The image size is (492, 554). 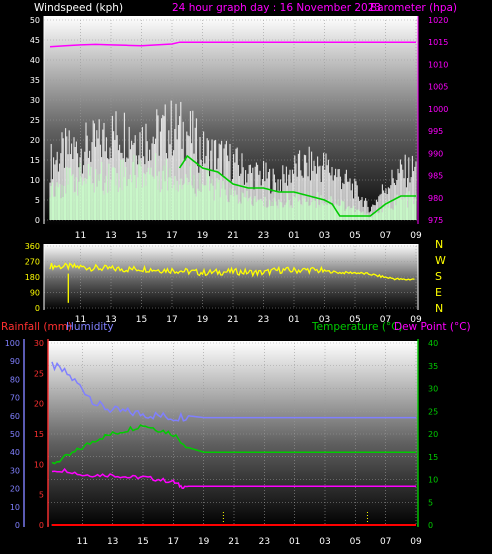 I want to click on wind-xtick-21: 21, so click(x=232, y=236).